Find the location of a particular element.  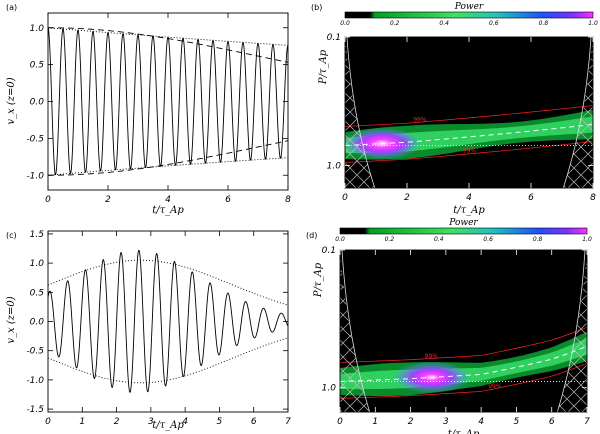

panel-a-ylabel: v_x (z=0) is located at coordinates (11, 100).